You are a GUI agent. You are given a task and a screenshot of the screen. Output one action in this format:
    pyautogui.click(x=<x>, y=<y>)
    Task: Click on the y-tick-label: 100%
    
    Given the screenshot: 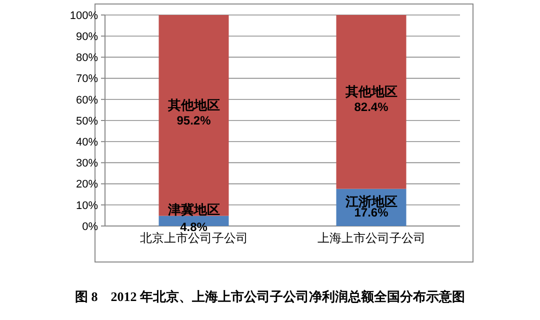 What is the action you would take?
    pyautogui.click(x=84, y=16)
    